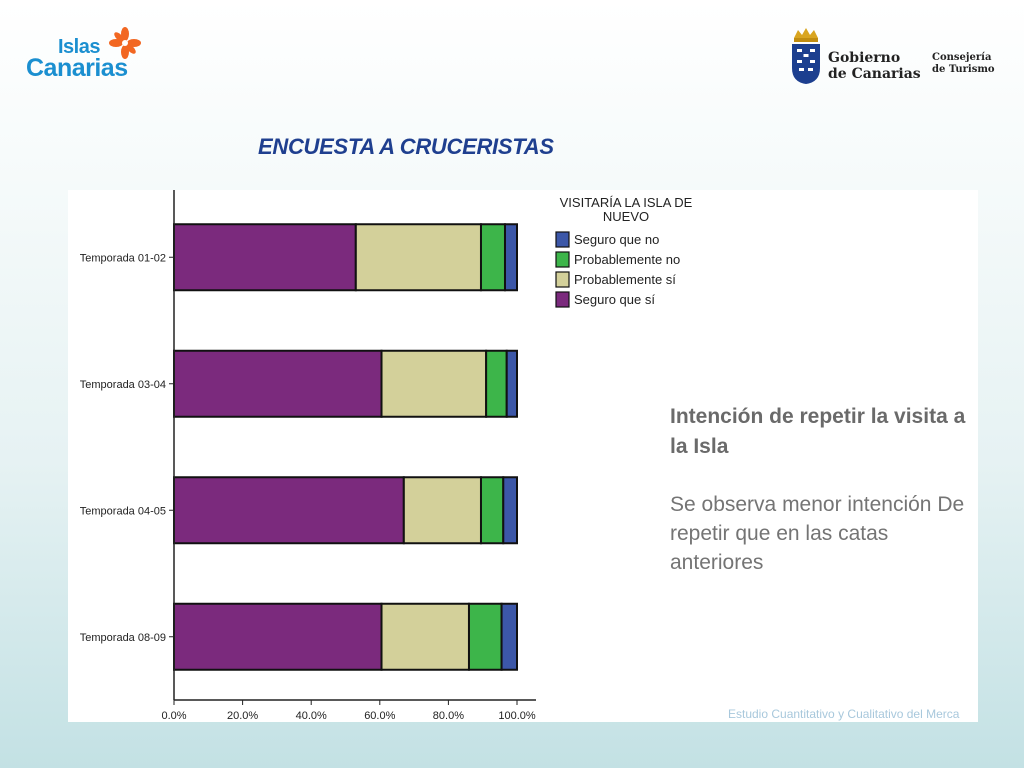  What do you see at coordinates (625, 279) in the screenshot?
I see `legend-label: Probablemente sí` at bounding box center [625, 279].